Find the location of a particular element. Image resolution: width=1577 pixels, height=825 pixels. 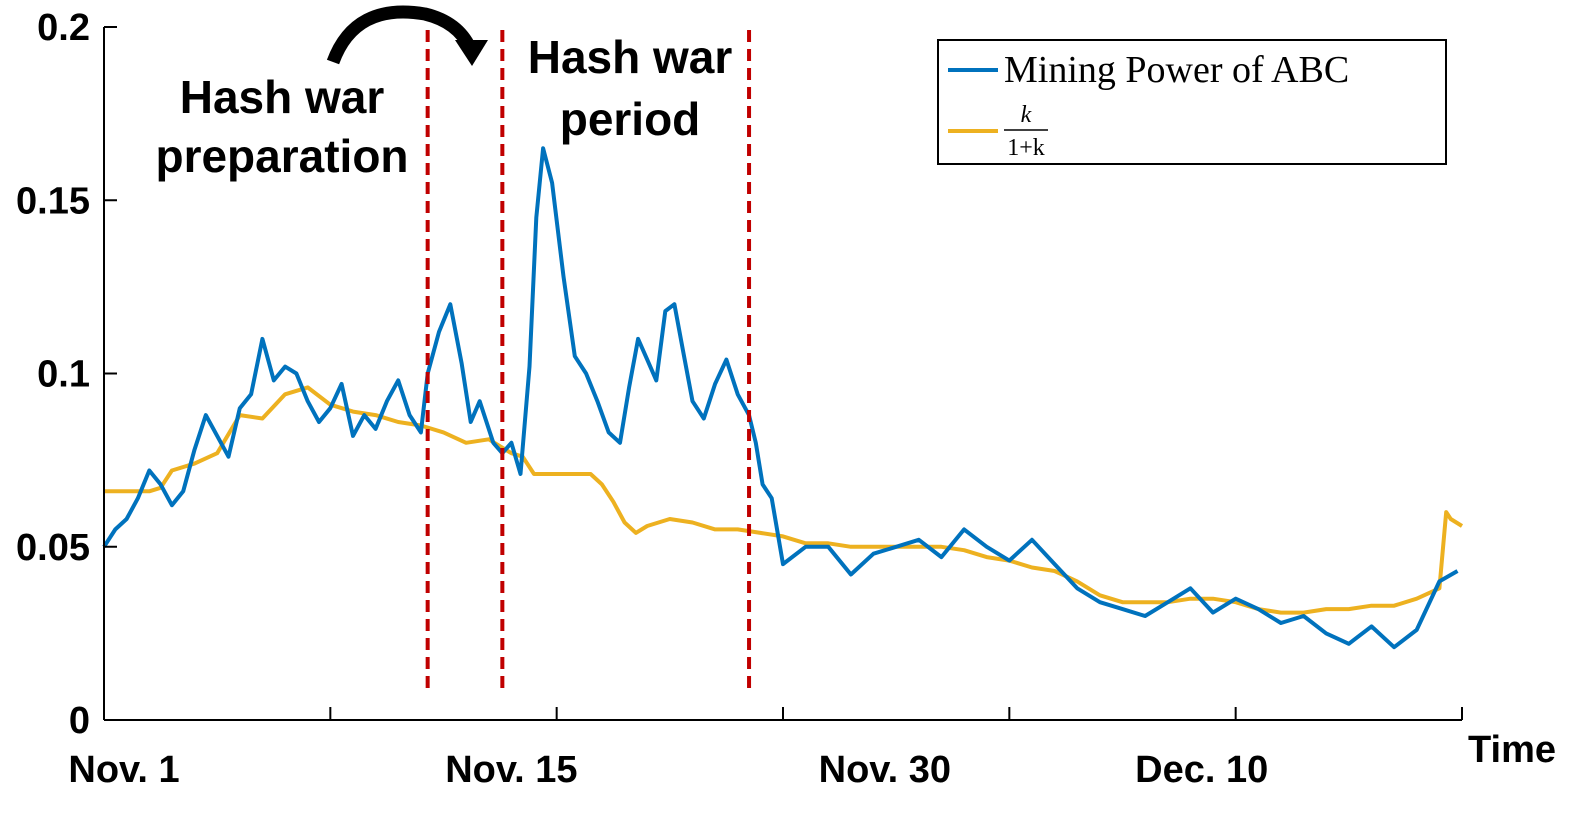

legend-label-mining-power: Mining Power of ABC is located at coordinates (1176, 70).